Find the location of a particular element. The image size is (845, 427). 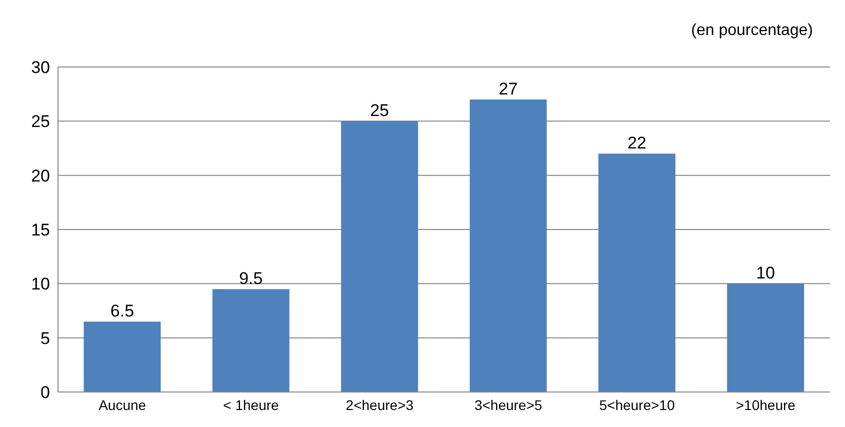

data-label: 6.5 is located at coordinates (122, 311).